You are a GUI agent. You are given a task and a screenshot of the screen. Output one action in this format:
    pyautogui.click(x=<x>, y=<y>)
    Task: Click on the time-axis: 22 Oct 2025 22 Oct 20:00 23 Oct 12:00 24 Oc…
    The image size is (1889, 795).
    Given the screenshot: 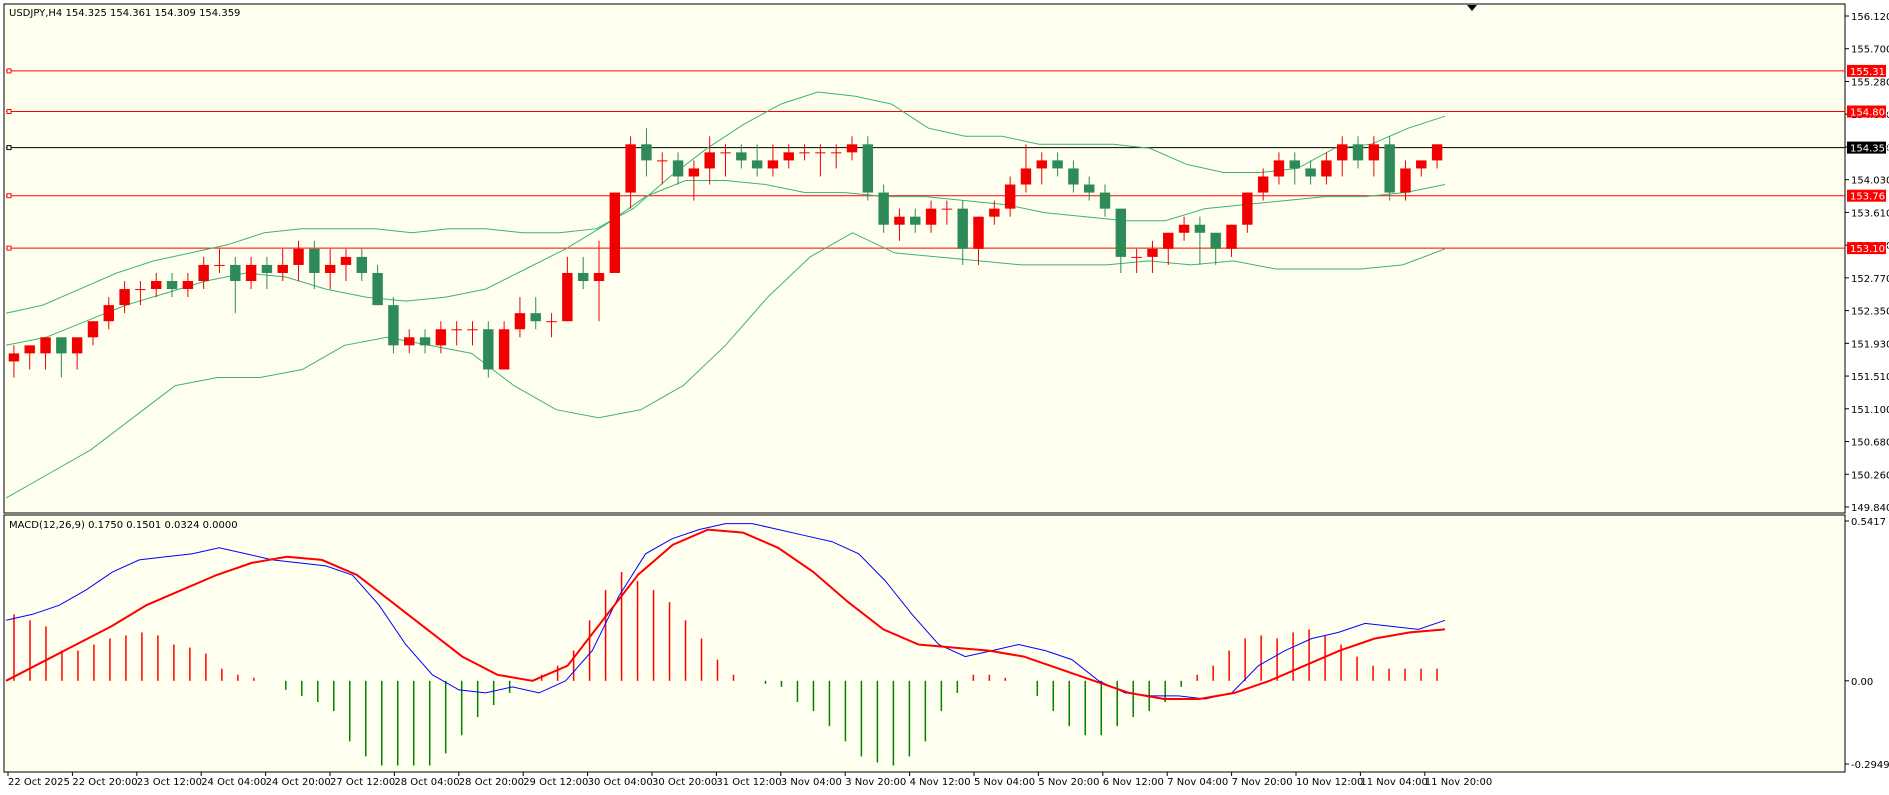 What is the action you would take?
    pyautogui.click(x=749, y=780)
    